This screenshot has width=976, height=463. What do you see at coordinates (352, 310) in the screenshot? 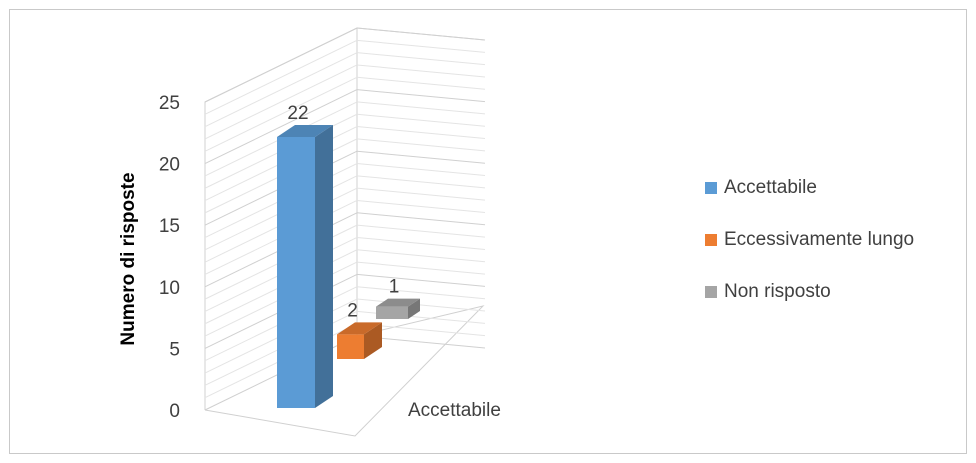
I see `data-label: 2` at bounding box center [352, 310].